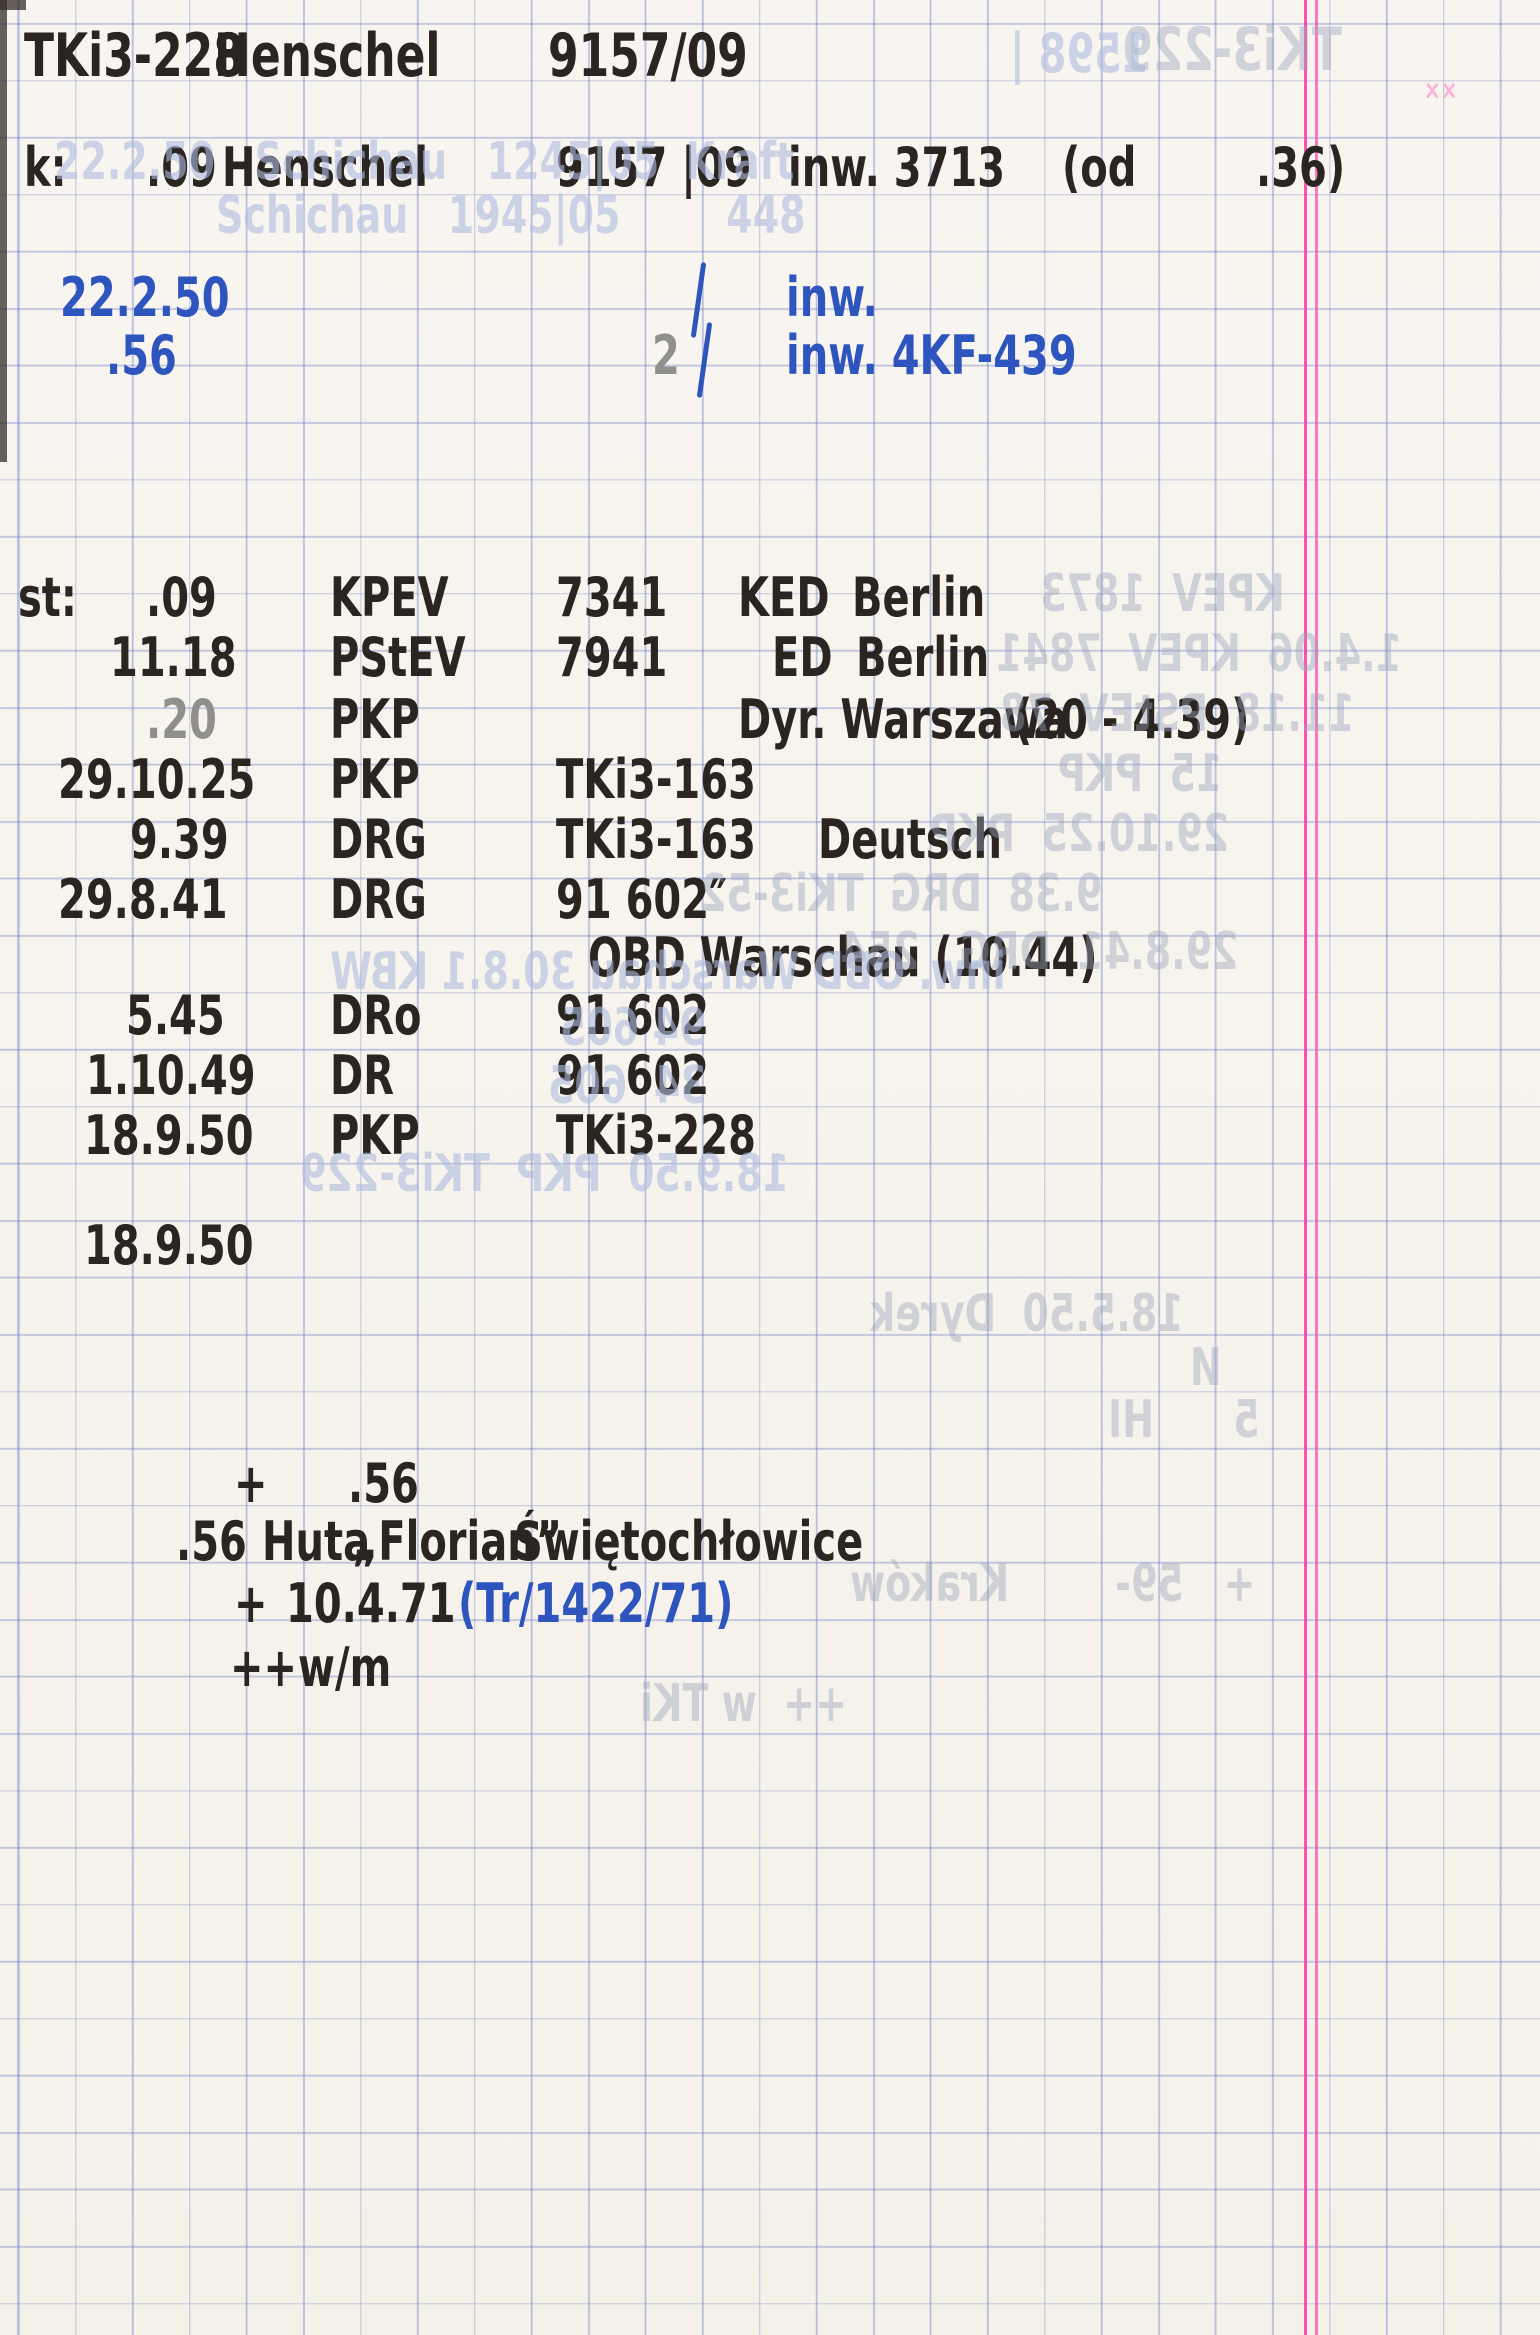  Describe the element at coordinates (145, 298) in the screenshot. I see `acq-1950-row-text: 22.2.50` at that location.